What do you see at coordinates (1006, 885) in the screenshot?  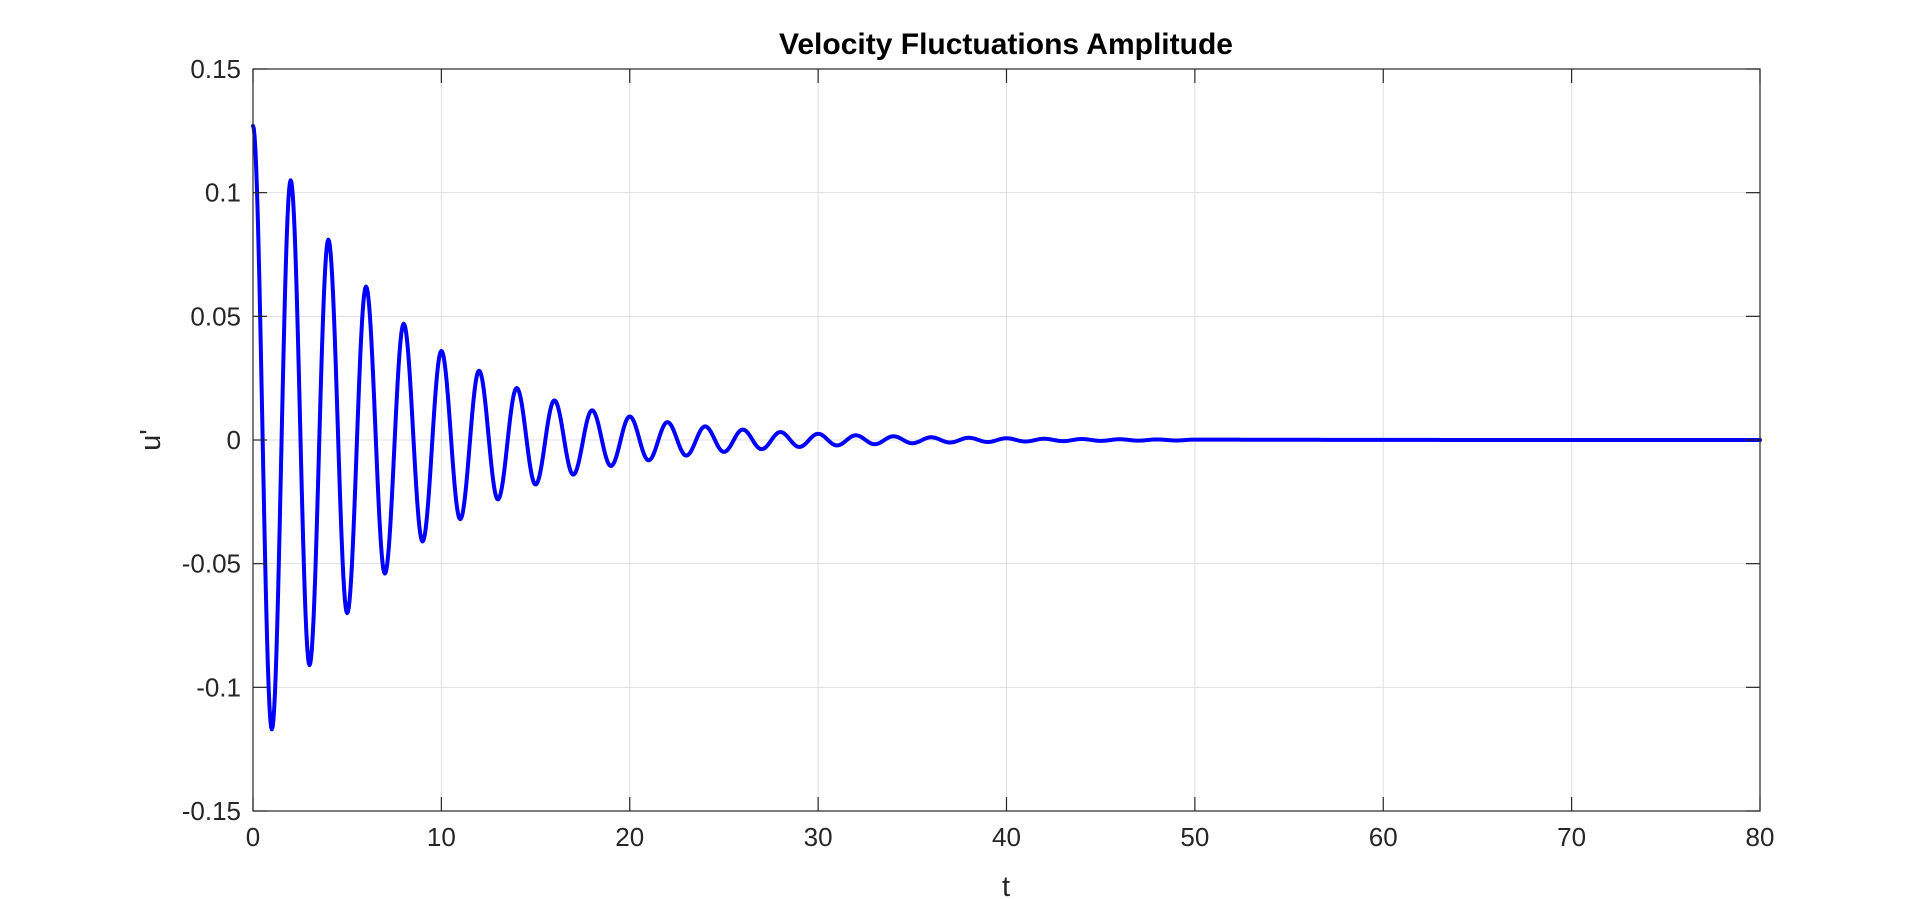 I see `x-axis-label: t` at bounding box center [1006, 885].